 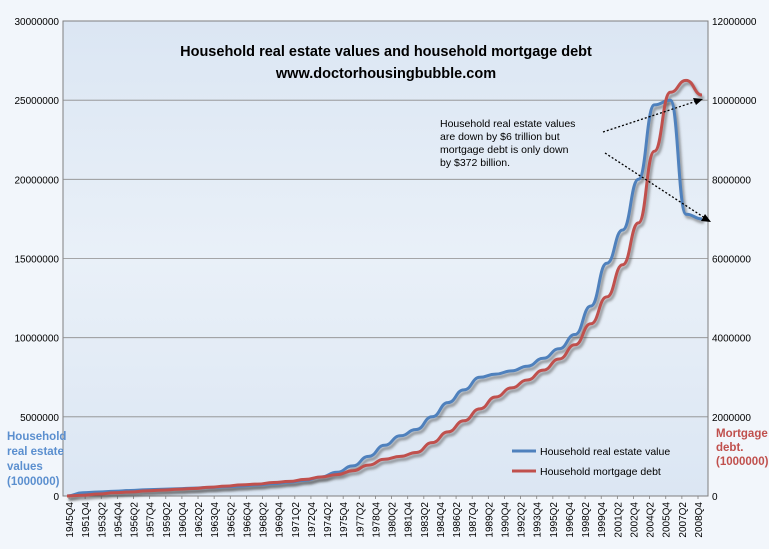 I want to click on x-axis-tick-label: 1945Q4, so click(x=70, y=520).